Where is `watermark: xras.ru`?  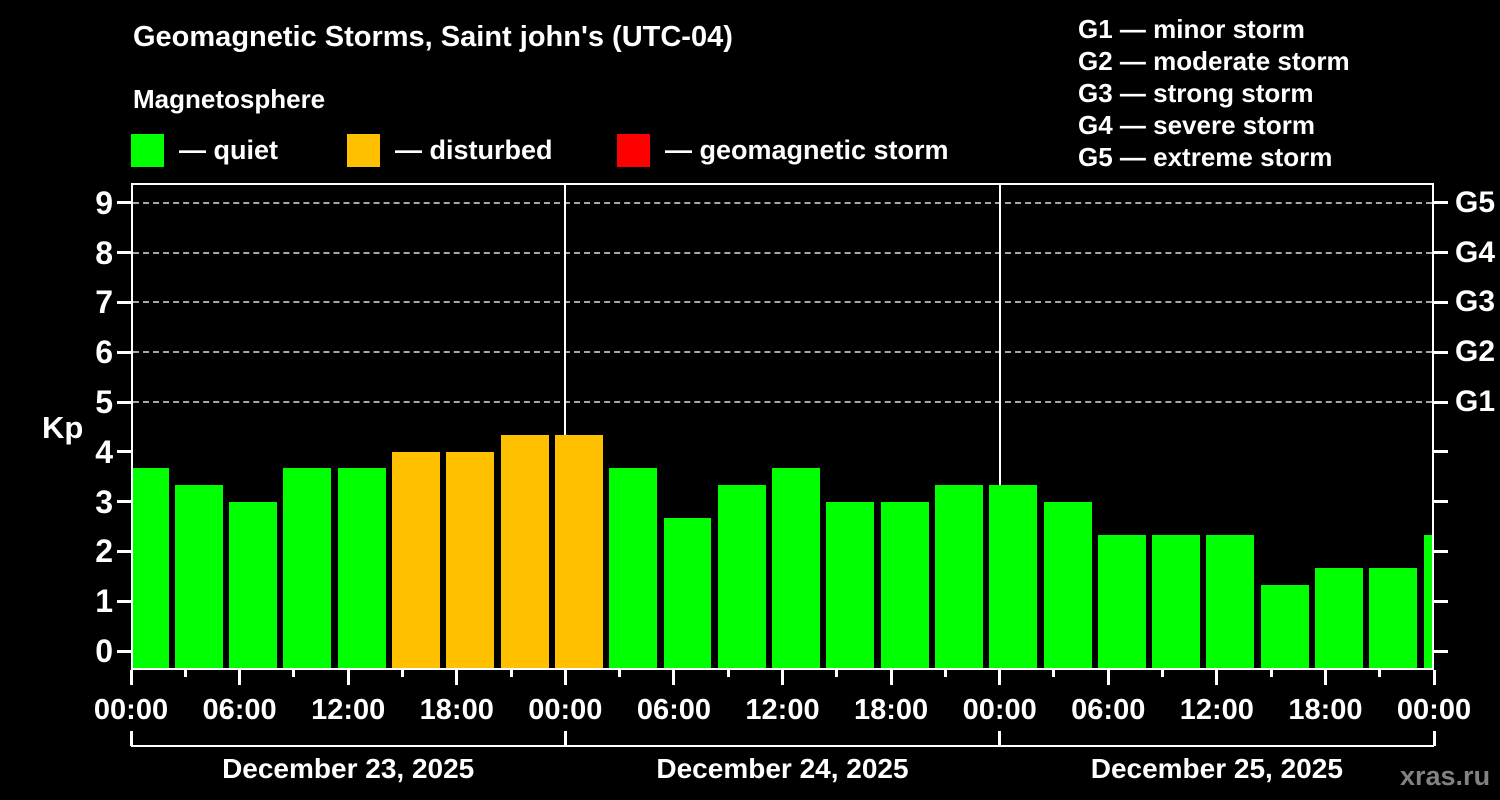 watermark: xras.ru is located at coordinates (1445, 776).